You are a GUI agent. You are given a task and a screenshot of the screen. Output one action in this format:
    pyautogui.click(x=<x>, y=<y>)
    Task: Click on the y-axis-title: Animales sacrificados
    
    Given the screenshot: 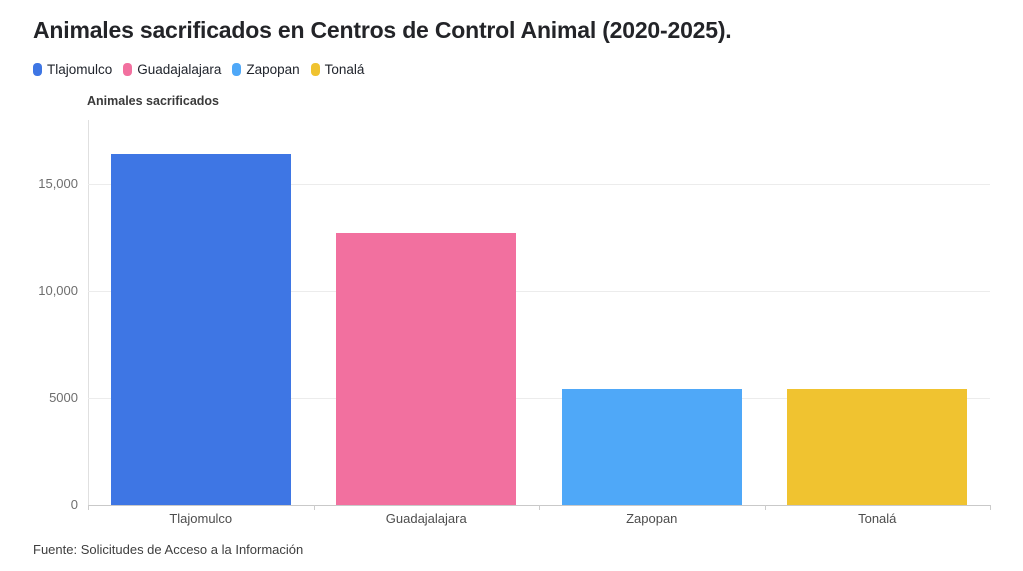 What is the action you would take?
    pyautogui.click(x=153, y=101)
    